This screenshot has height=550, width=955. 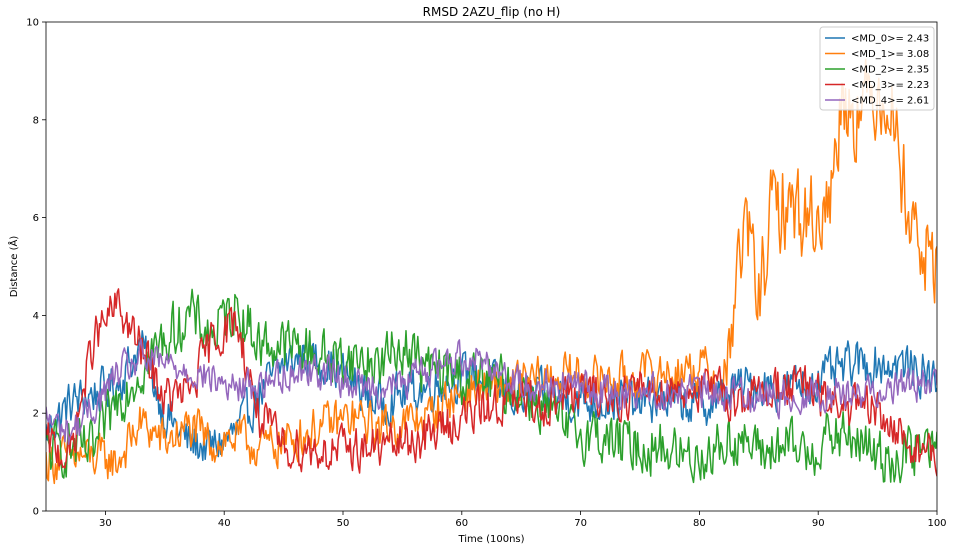 I want to click on legend-entry: <MD_4>= 2.61, so click(x=890, y=101).